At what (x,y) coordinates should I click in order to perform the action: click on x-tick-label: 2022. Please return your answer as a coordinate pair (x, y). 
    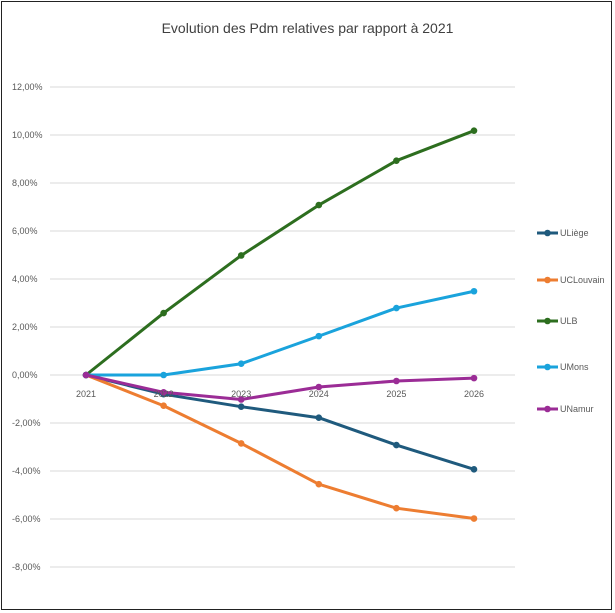
    Looking at the image, I should click on (164, 394).